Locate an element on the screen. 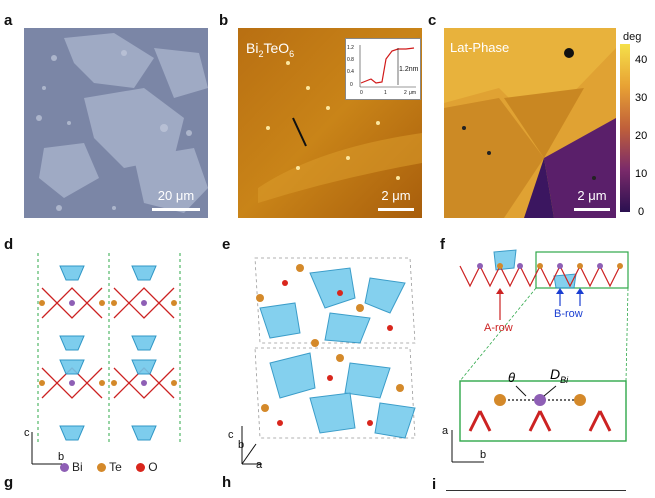 The image size is (655, 498). theta-label: θ is located at coordinates (512, 377).